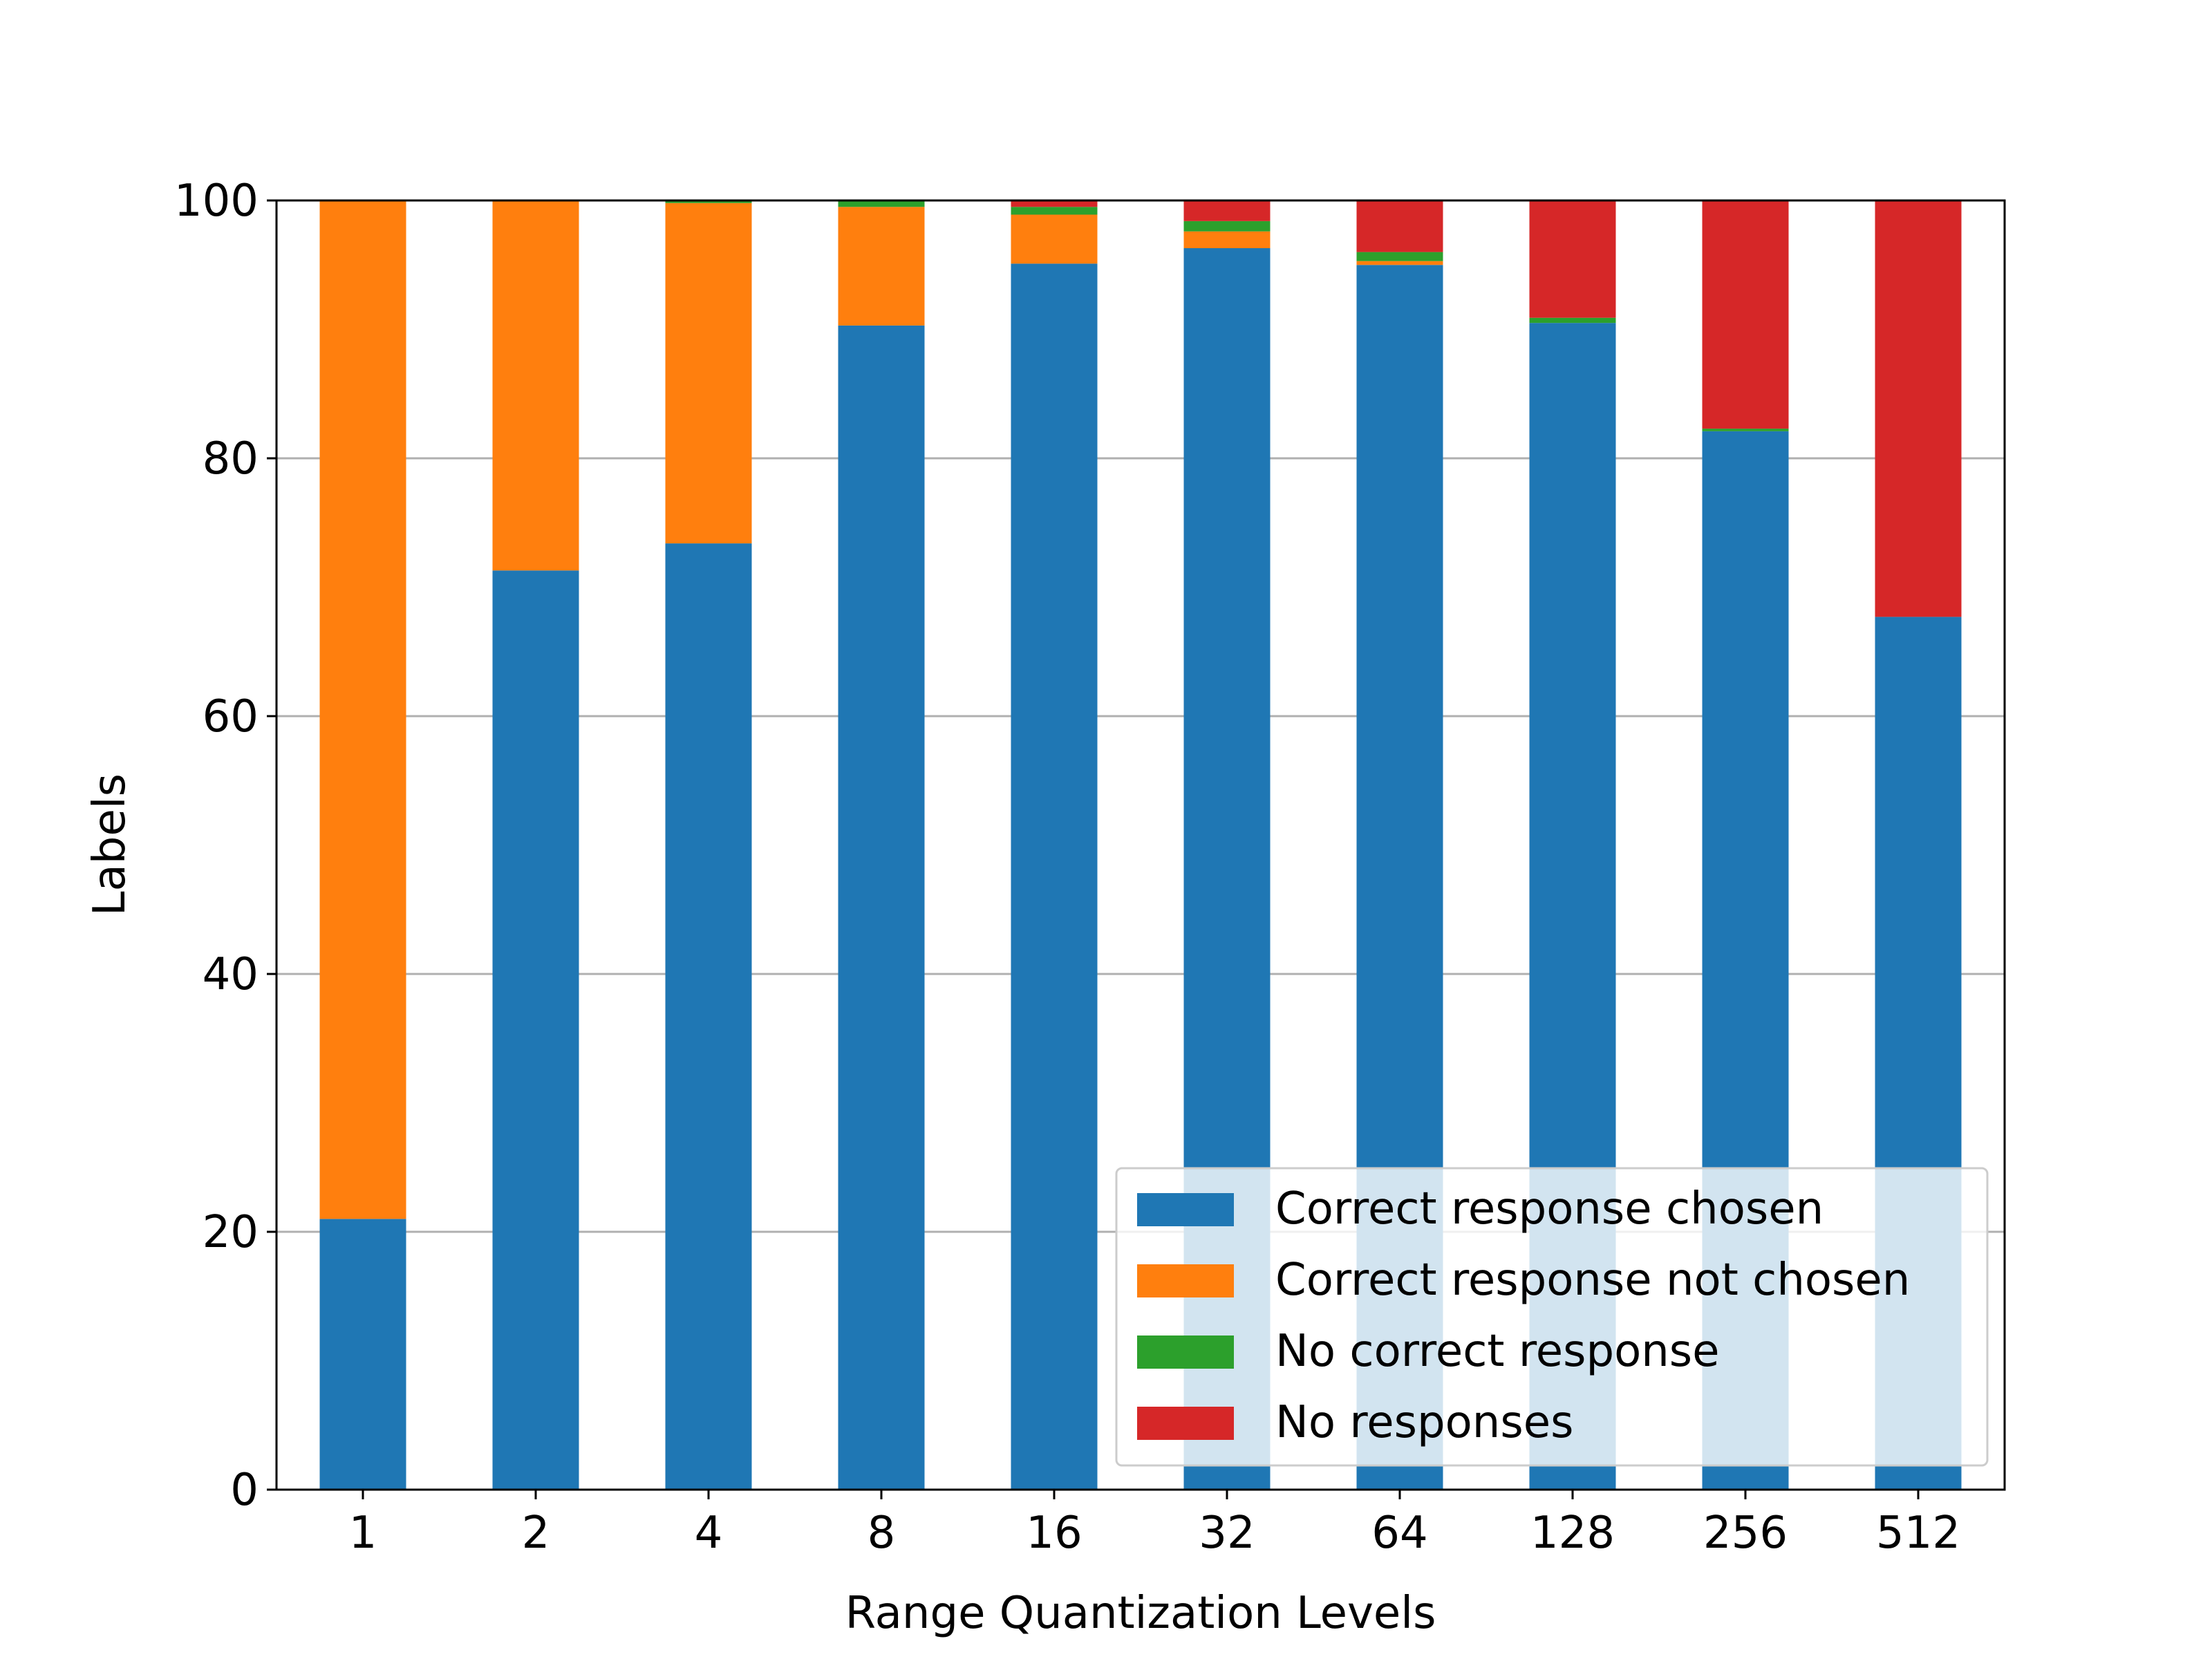 The image size is (2212, 1659). I want to click on y-tick-label: 80, so click(231, 459).